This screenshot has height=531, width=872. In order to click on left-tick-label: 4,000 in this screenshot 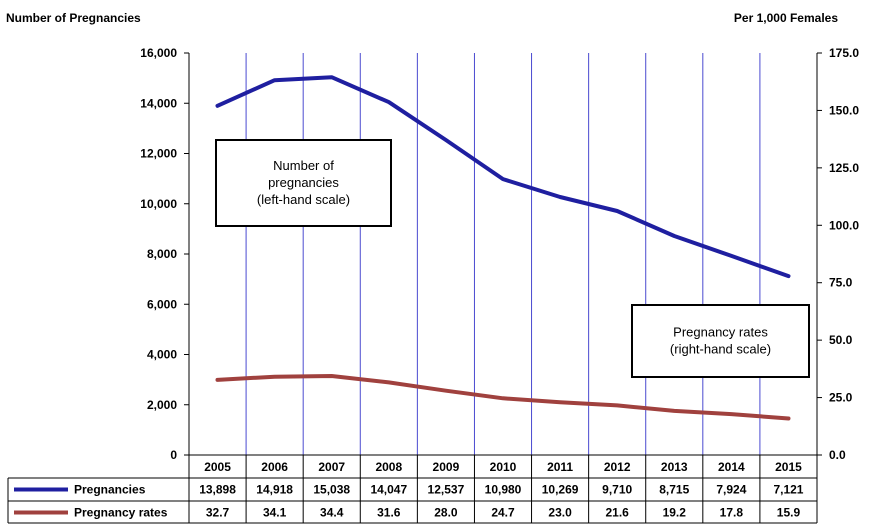, I will do `click(162, 355)`.